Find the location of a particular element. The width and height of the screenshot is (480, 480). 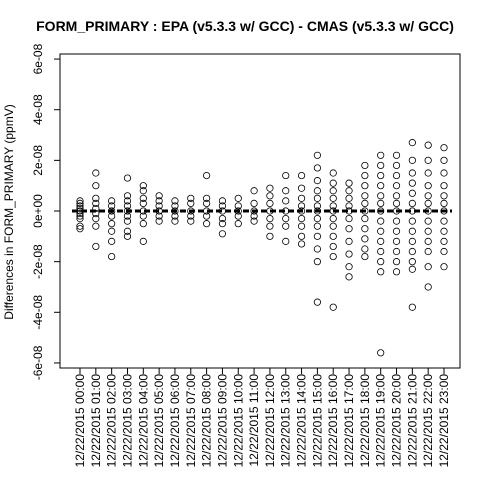

x-tick-label: 12/22/2015 01:00 is located at coordinates (96, 421).